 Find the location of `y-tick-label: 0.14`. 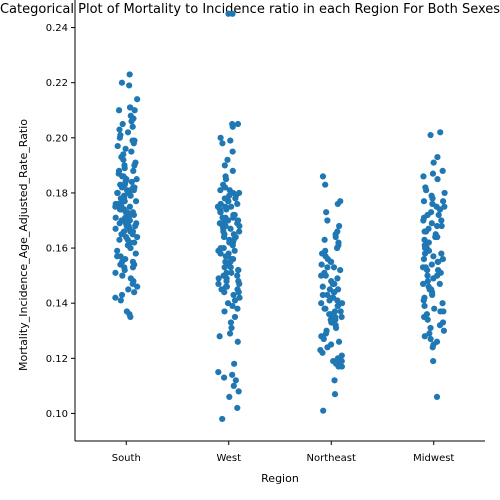

y-tick-label: 0.14 is located at coordinates (57, 304).